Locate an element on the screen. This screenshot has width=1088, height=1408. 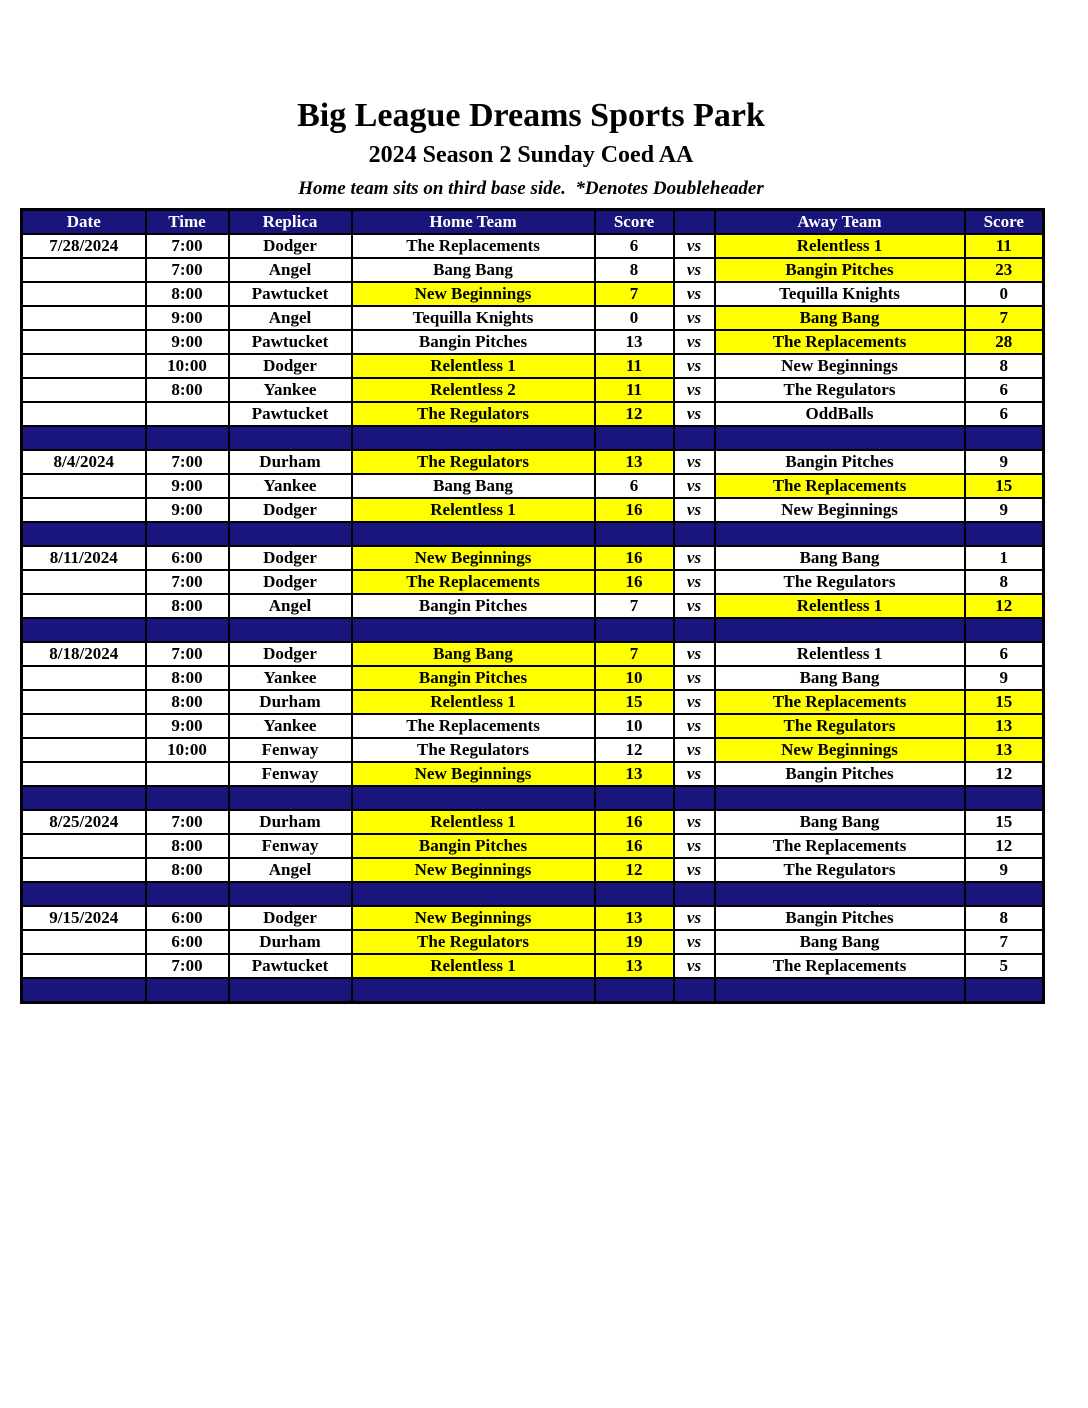
game-row: 9:00 Angel Tequilla Knights 0 vs Bang Bang 7 is located at coordinates (532, 317).